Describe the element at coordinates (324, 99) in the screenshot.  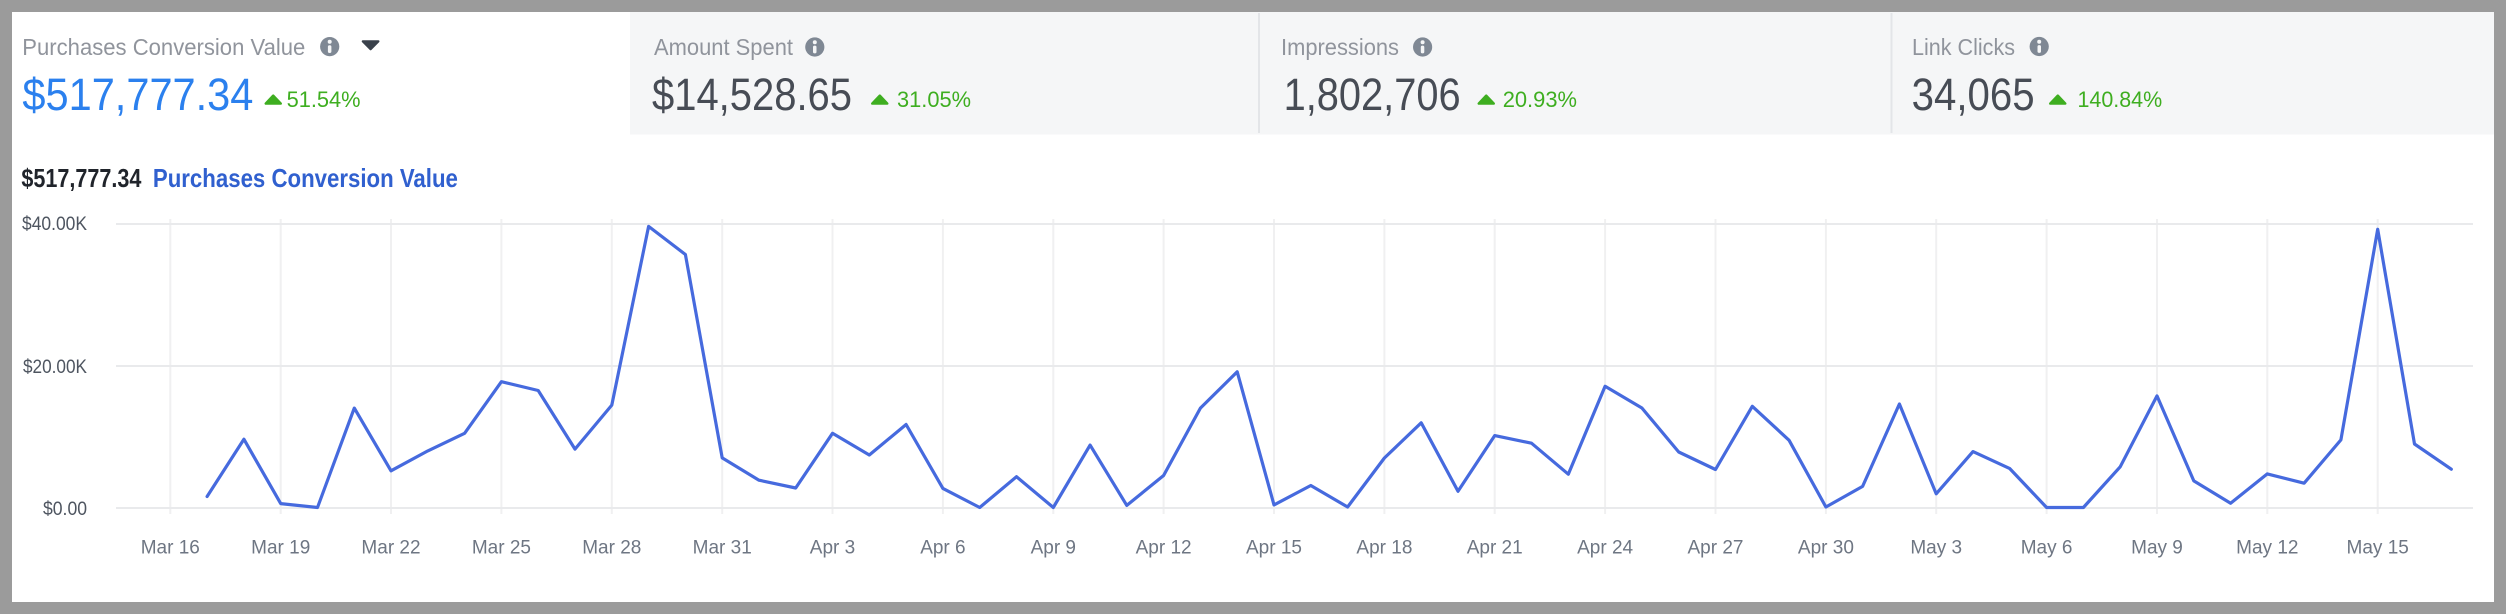
I see `svg-text: 51.54%` at that location.